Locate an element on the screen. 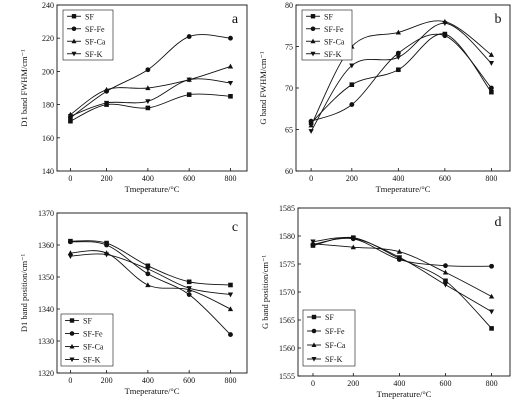 The height and width of the screenshot is (403, 524). plot-frame is located at coordinates (152, 293).